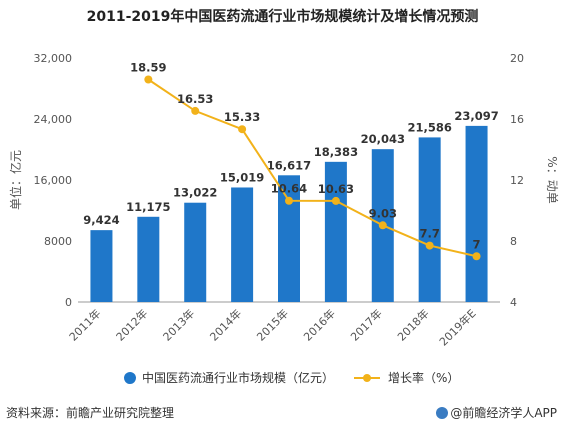 The image size is (565, 430). What do you see at coordinates (513, 241) in the screenshot?
I see `y2-tick-label: 8` at bounding box center [513, 241].